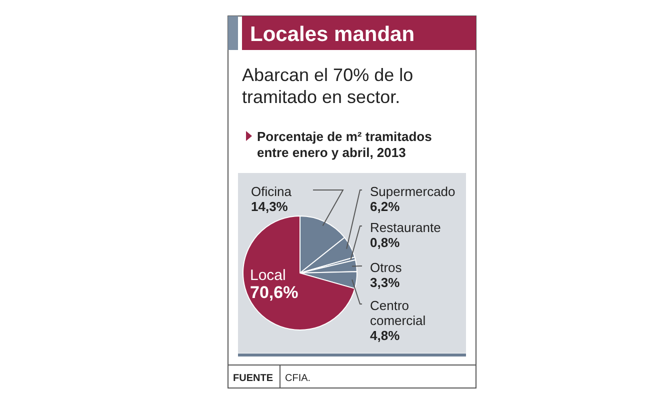 The image size is (653, 398). I want to click on slice-label: Oficina, so click(271, 191).